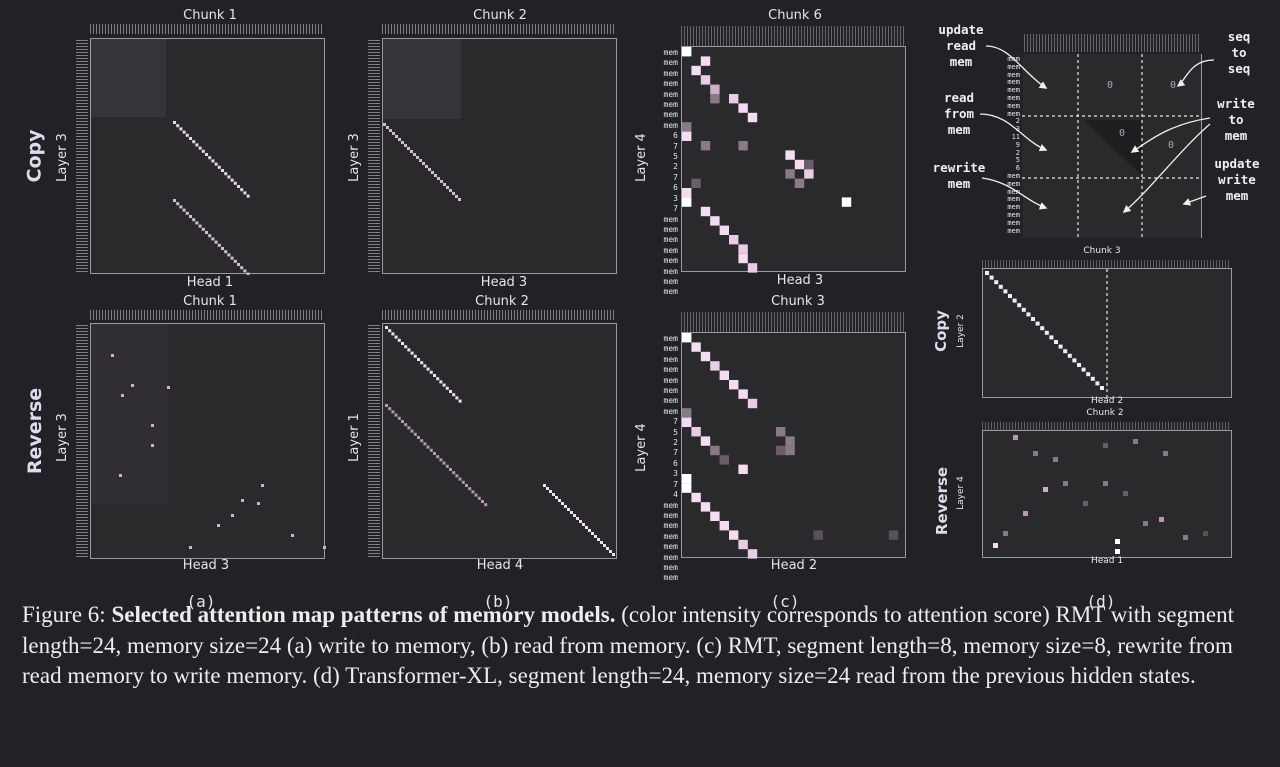 This screenshot has height=767, width=1280. What do you see at coordinates (785, 601) in the screenshot?
I see `panel-c-sublabel: (c)` at bounding box center [785, 601].